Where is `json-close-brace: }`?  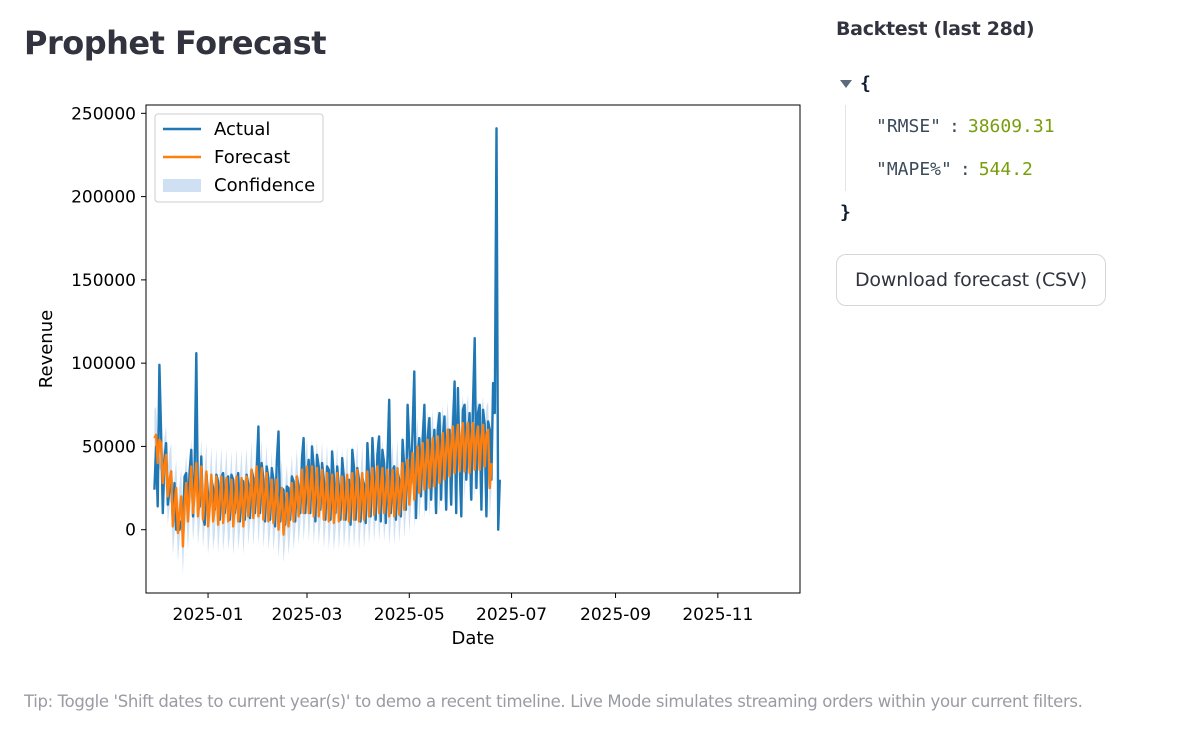 json-close-brace: } is located at coordinates (845, 212).